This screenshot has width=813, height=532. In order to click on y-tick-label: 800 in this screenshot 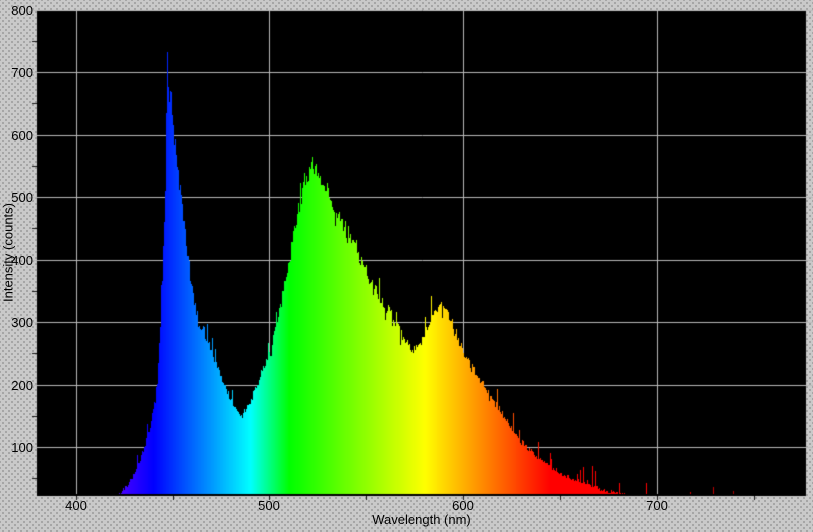, I will do `click(22, 10)`.